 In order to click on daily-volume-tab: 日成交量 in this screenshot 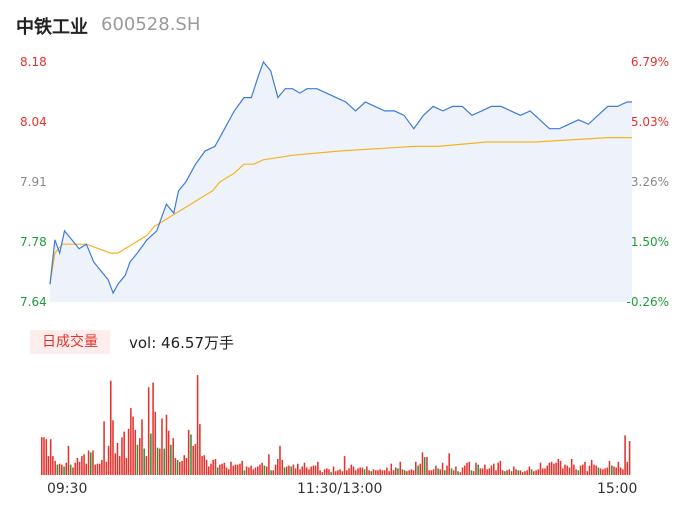, I will do `click(70, 342)`.